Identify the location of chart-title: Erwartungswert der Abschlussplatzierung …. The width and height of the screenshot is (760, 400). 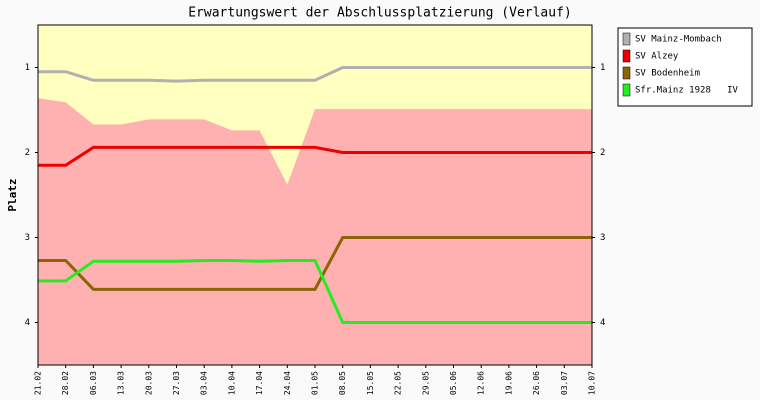
(380, 13).